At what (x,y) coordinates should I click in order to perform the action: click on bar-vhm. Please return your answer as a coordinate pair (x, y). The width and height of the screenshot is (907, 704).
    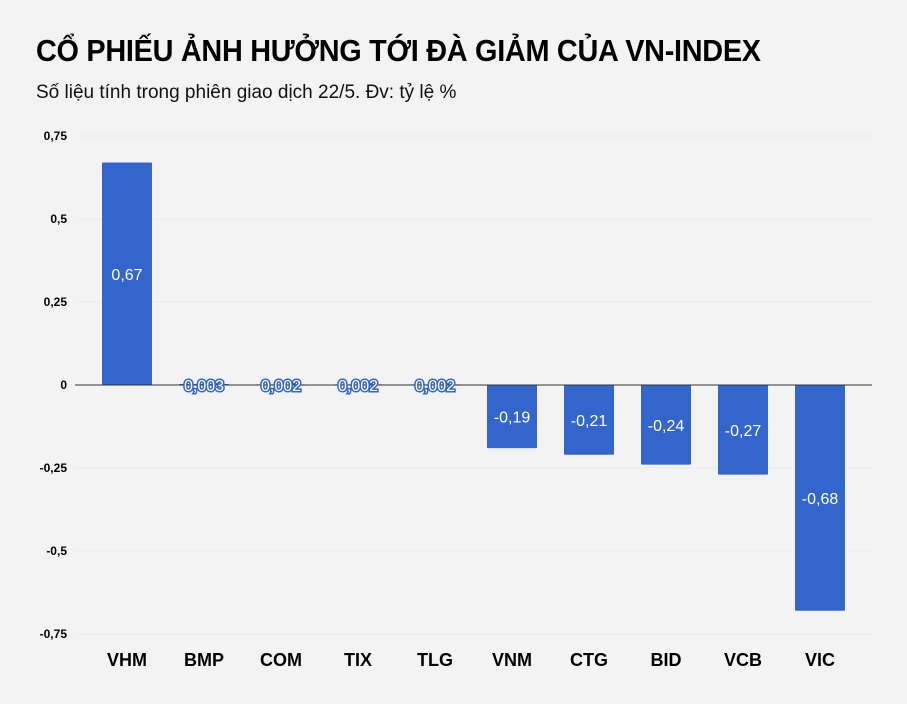
    Looking at the image, I should click on (127, 273).